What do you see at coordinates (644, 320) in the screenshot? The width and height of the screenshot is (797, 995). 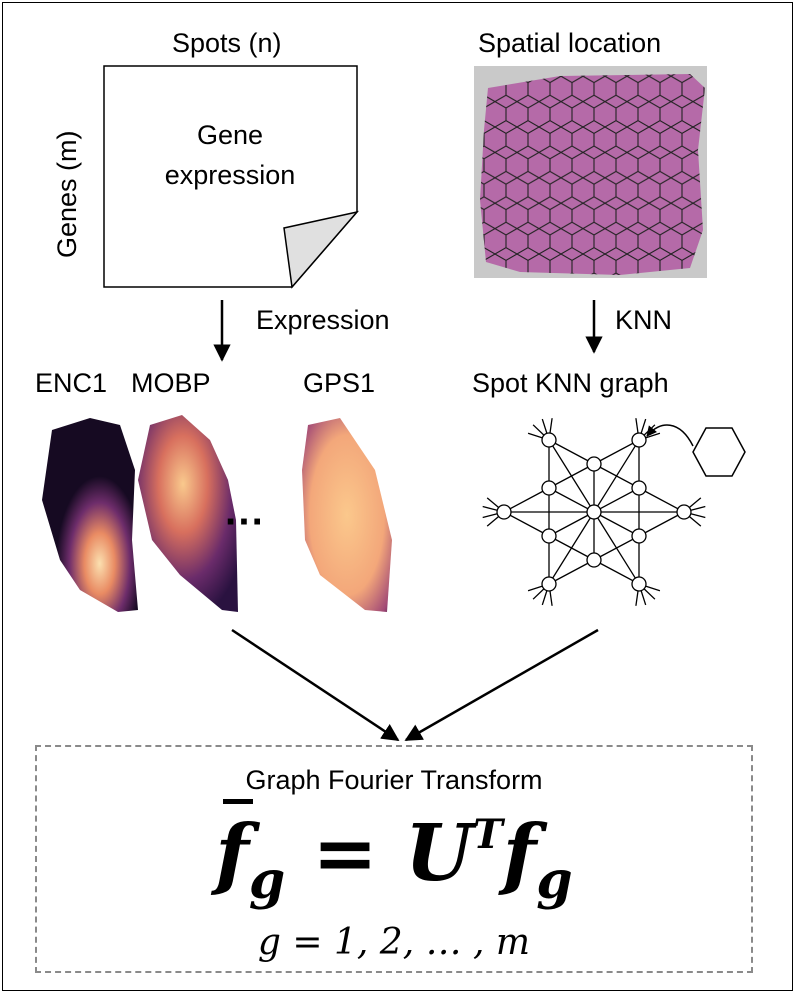 I see `knn-label: KNN` at bounding box center [644, 320].